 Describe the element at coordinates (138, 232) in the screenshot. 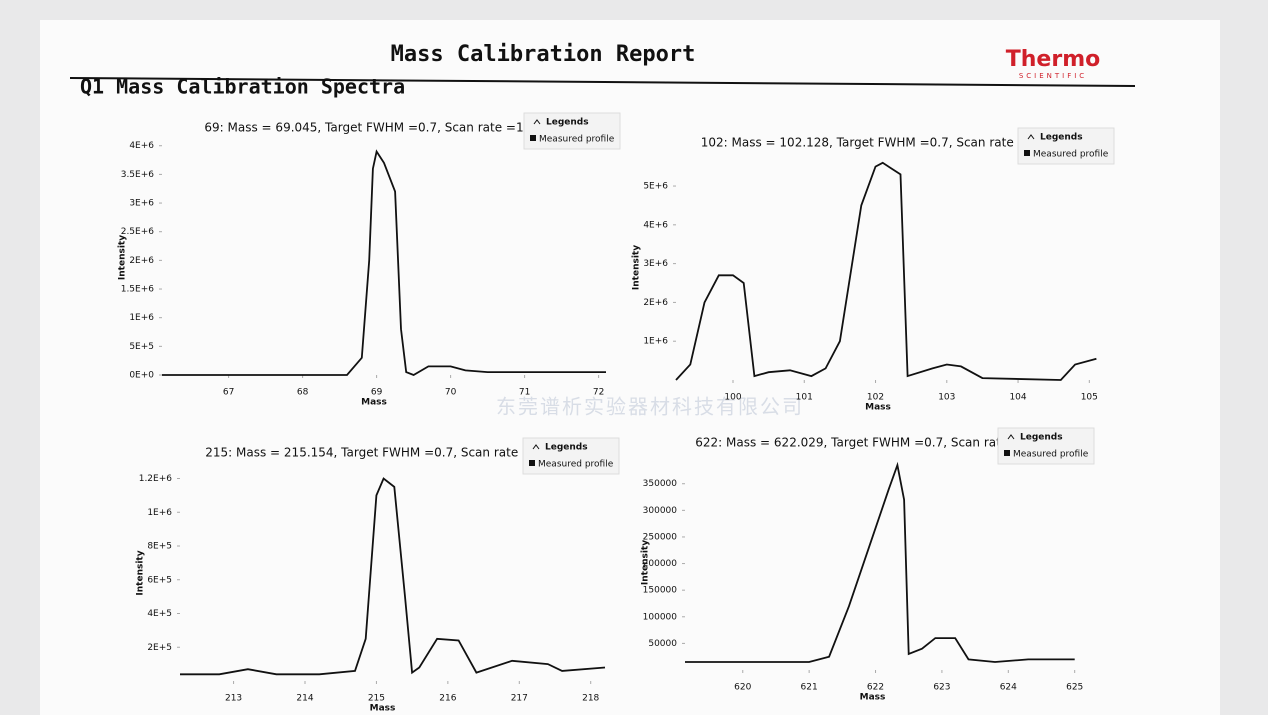

I see `y-tick-label: 2.5E+6` at that location.